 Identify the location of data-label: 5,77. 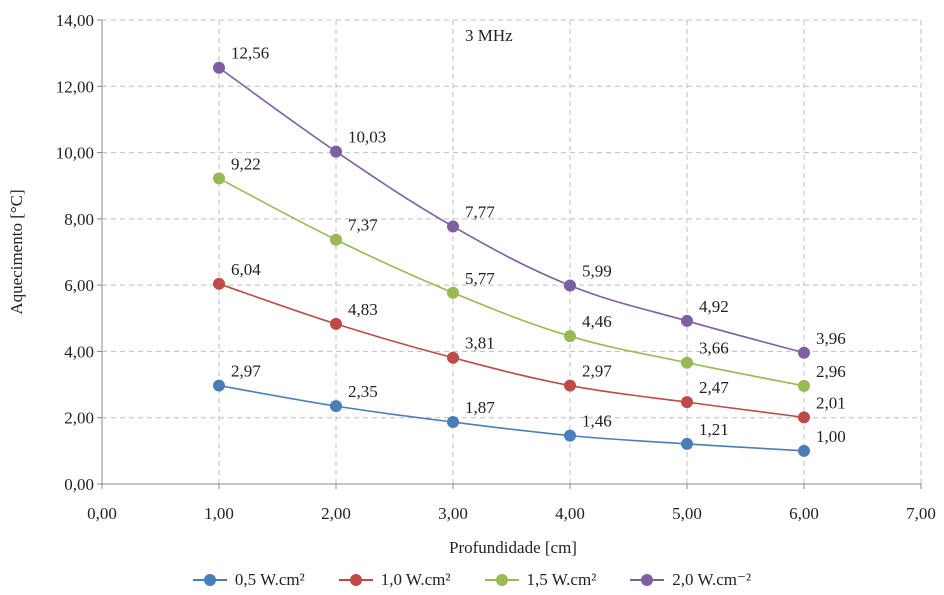
(480, 278).